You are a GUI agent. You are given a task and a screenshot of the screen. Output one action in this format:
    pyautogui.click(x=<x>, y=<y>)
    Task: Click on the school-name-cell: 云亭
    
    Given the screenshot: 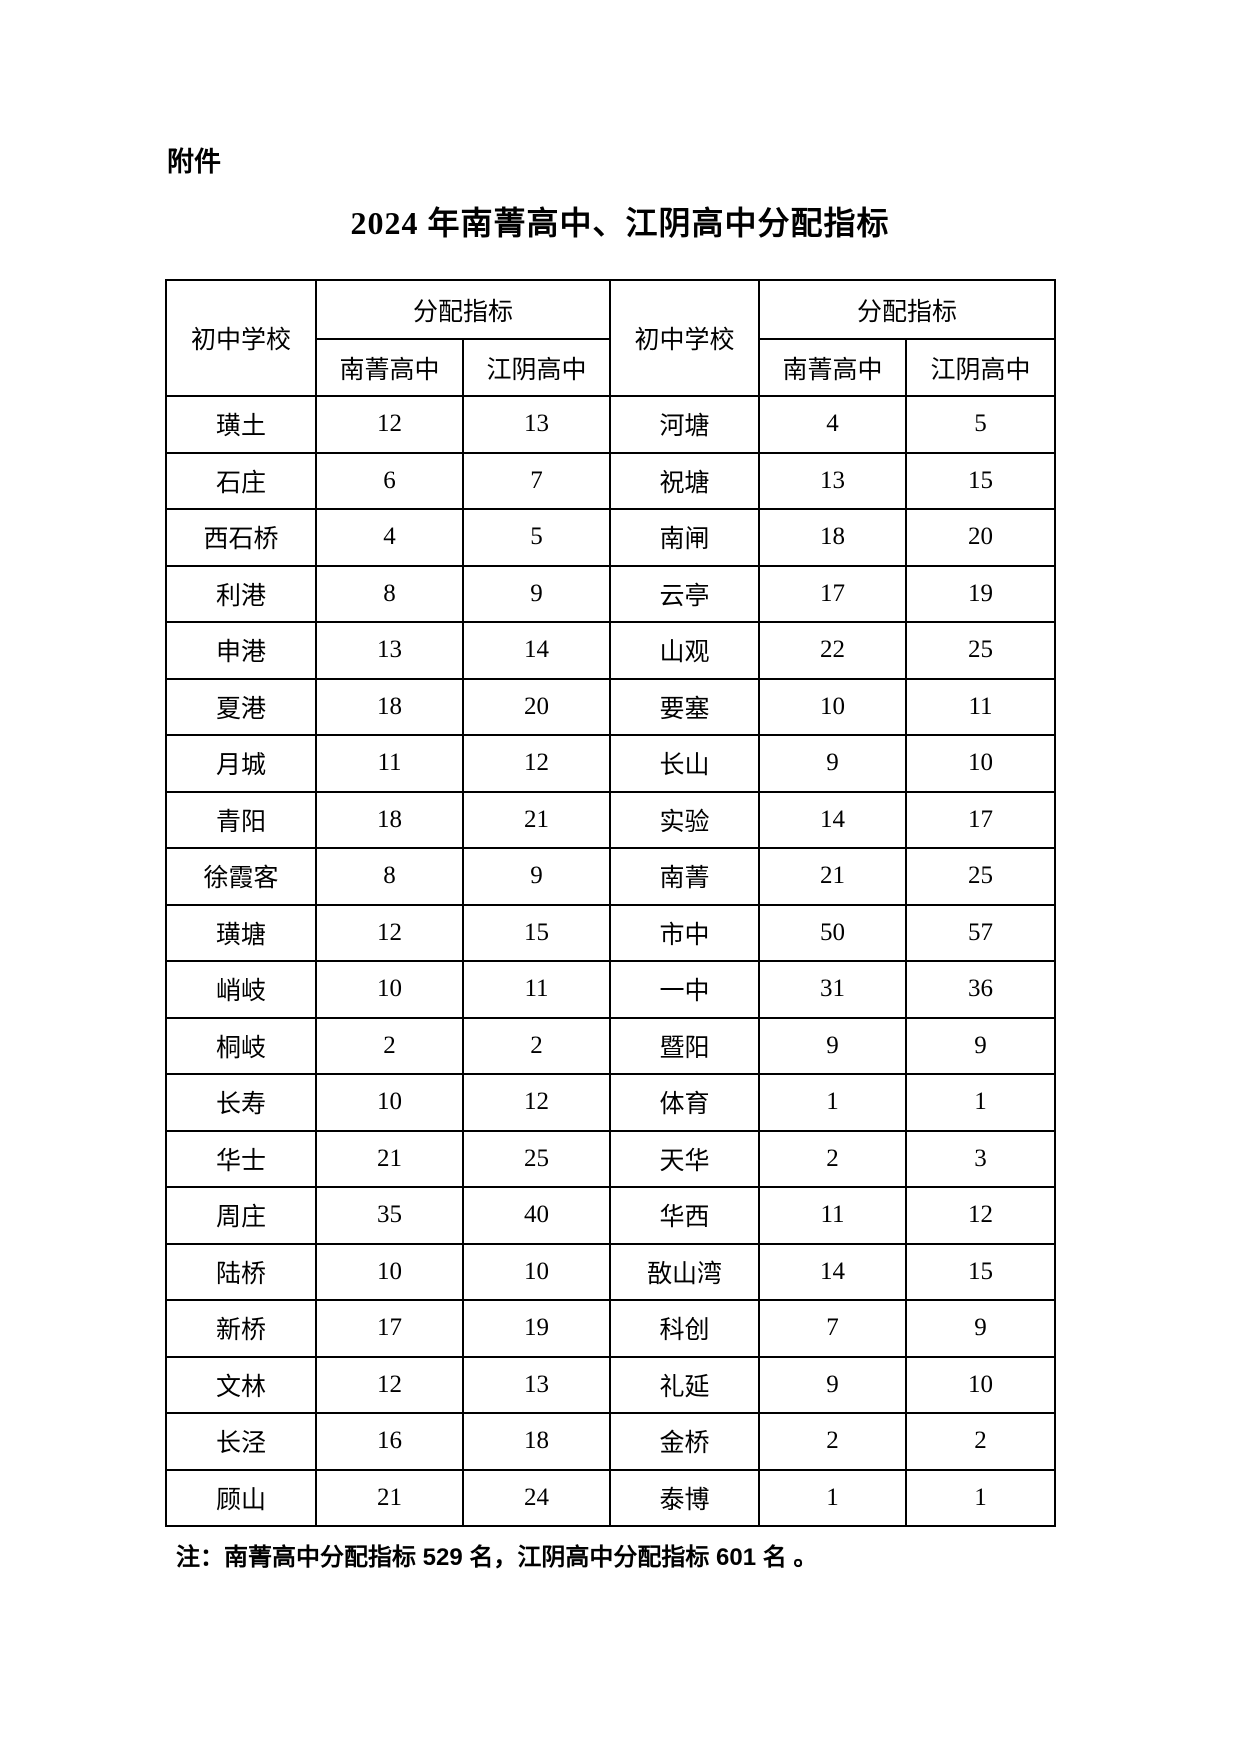 What is the action you would take?
    pyautogui.click(x=685, y=593)
    